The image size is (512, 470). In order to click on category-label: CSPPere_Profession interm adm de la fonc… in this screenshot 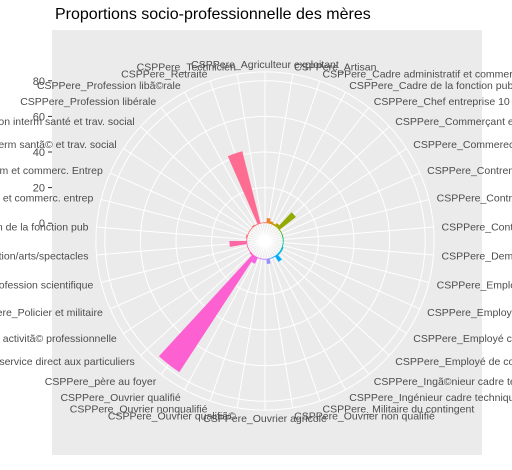, I will do `click(44, 227)`.